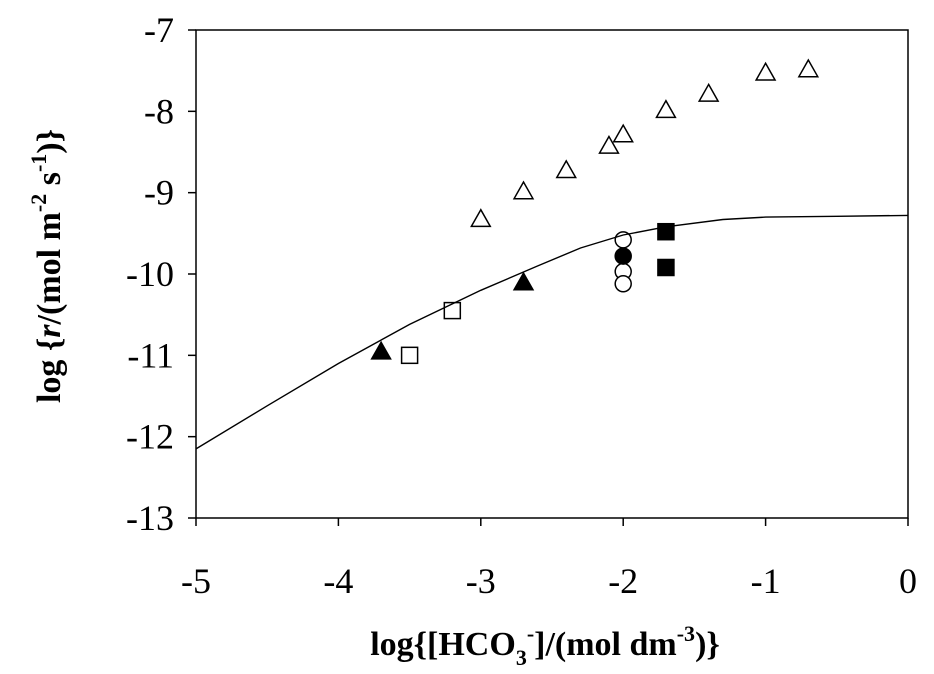  I want to click on x-tick-label: -3, so click(481, 581).